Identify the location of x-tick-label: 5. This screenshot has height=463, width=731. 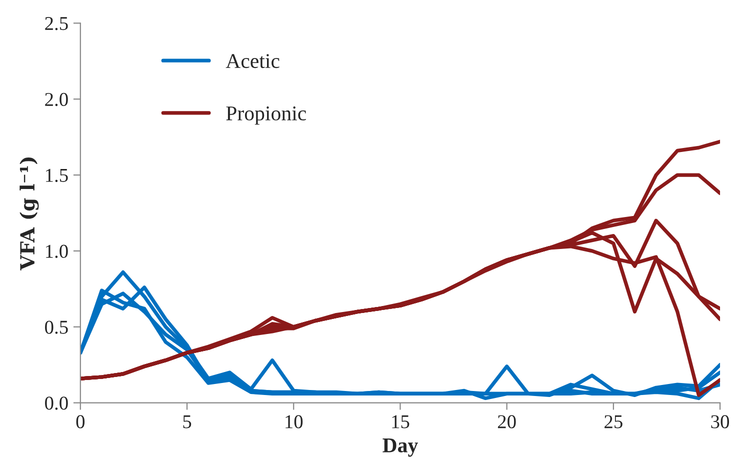
(187, 421).